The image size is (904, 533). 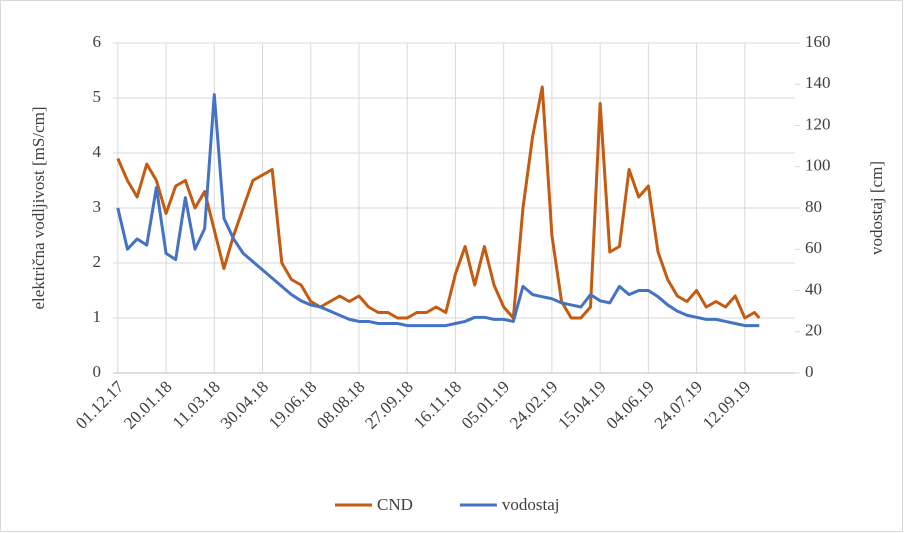 What do you see at coordinates (97, 206) in the screenshot?
I see `y-tick-label: 3` at bounding box center [97, 206].